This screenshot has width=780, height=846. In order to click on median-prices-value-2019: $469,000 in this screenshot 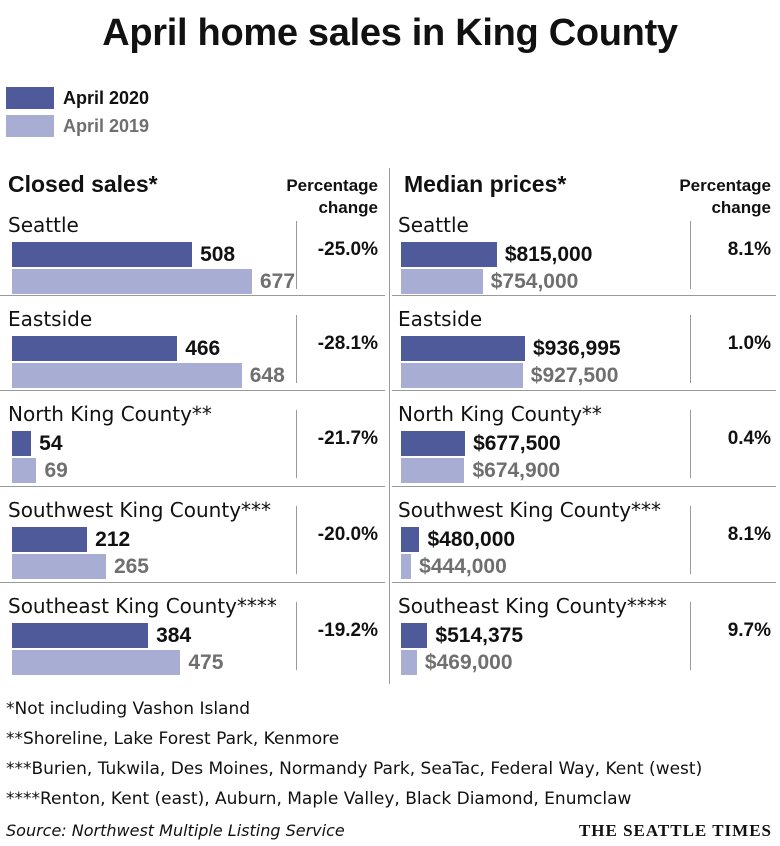, I will do `click(468, 662)`.